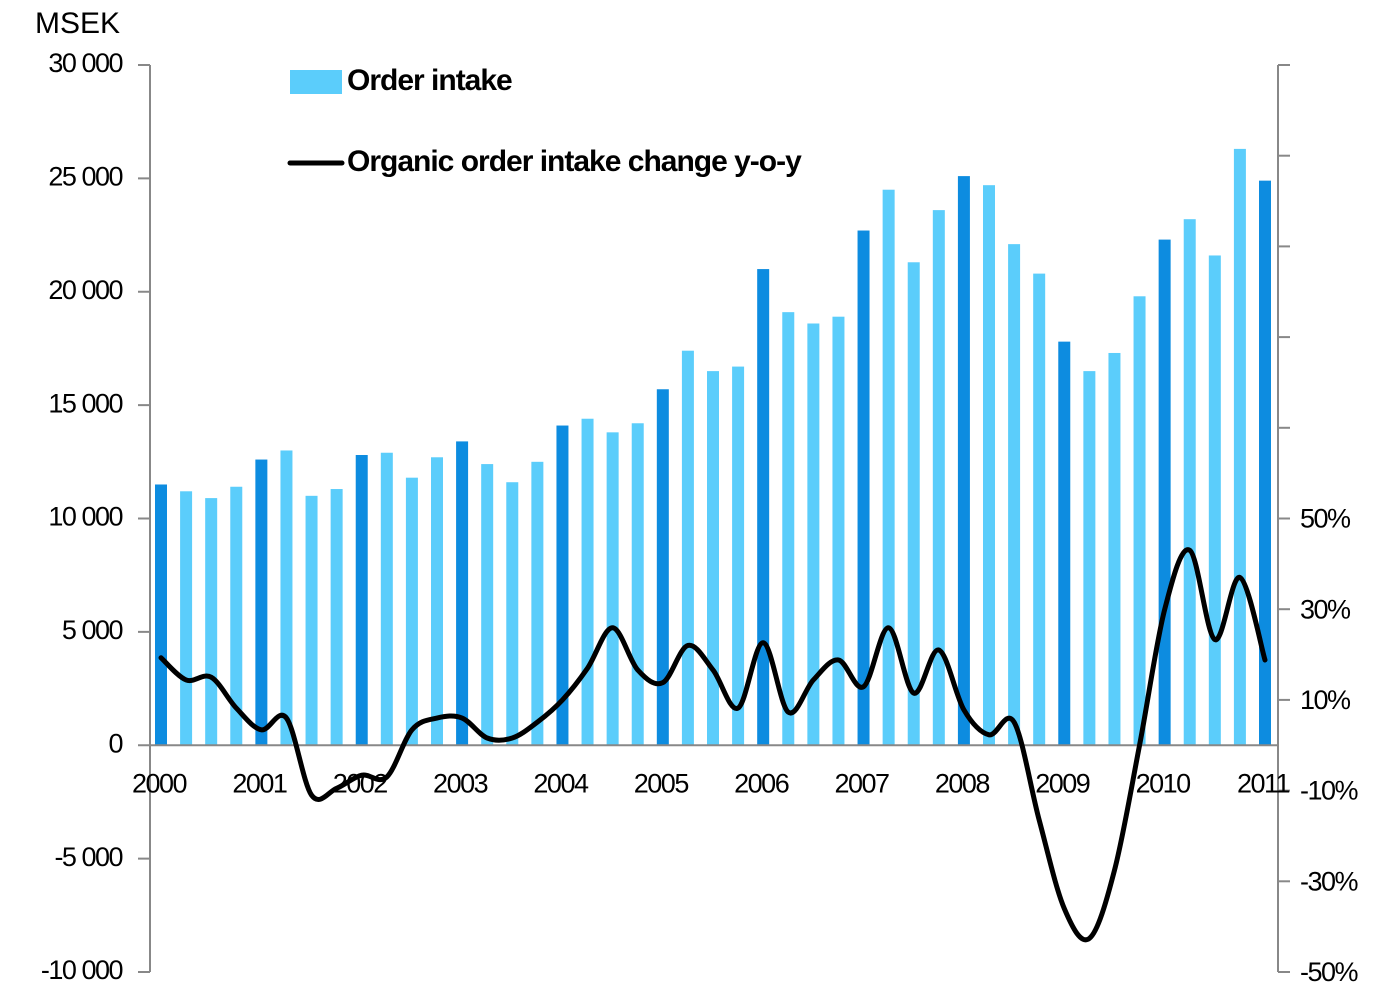  Describe the element at coordinates (1329, 881) in the screenshot. I see `y2-tick-label: -30%` at that location.